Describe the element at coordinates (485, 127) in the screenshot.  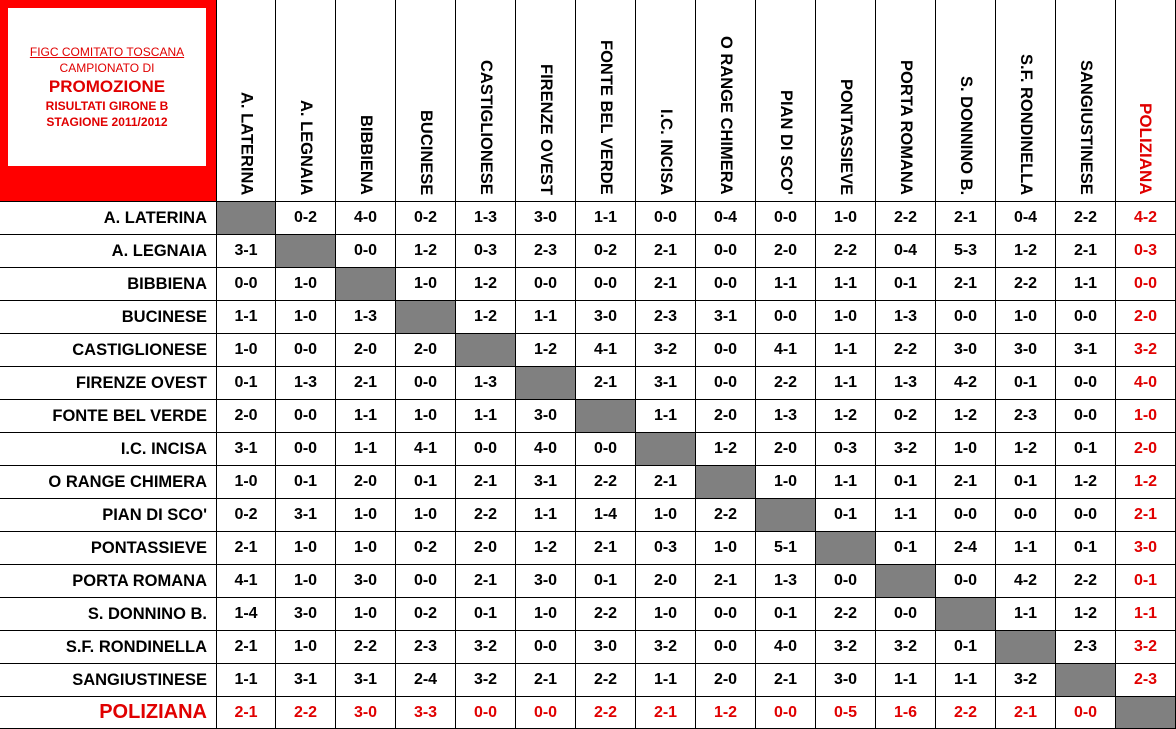
I see `column-header-label: CASTIGLIONESE` at that location.